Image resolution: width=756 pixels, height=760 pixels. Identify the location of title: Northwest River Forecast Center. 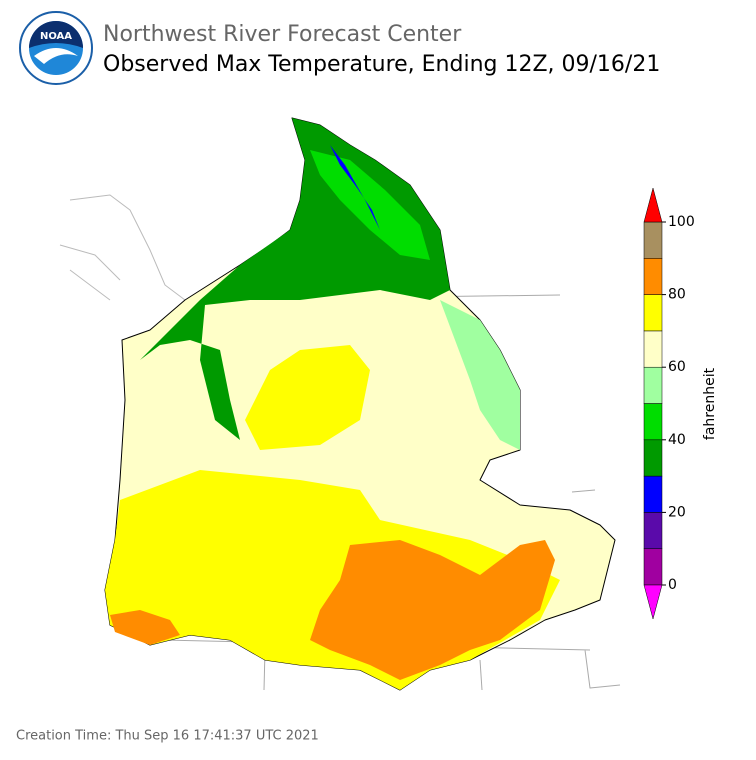
(282, 34).